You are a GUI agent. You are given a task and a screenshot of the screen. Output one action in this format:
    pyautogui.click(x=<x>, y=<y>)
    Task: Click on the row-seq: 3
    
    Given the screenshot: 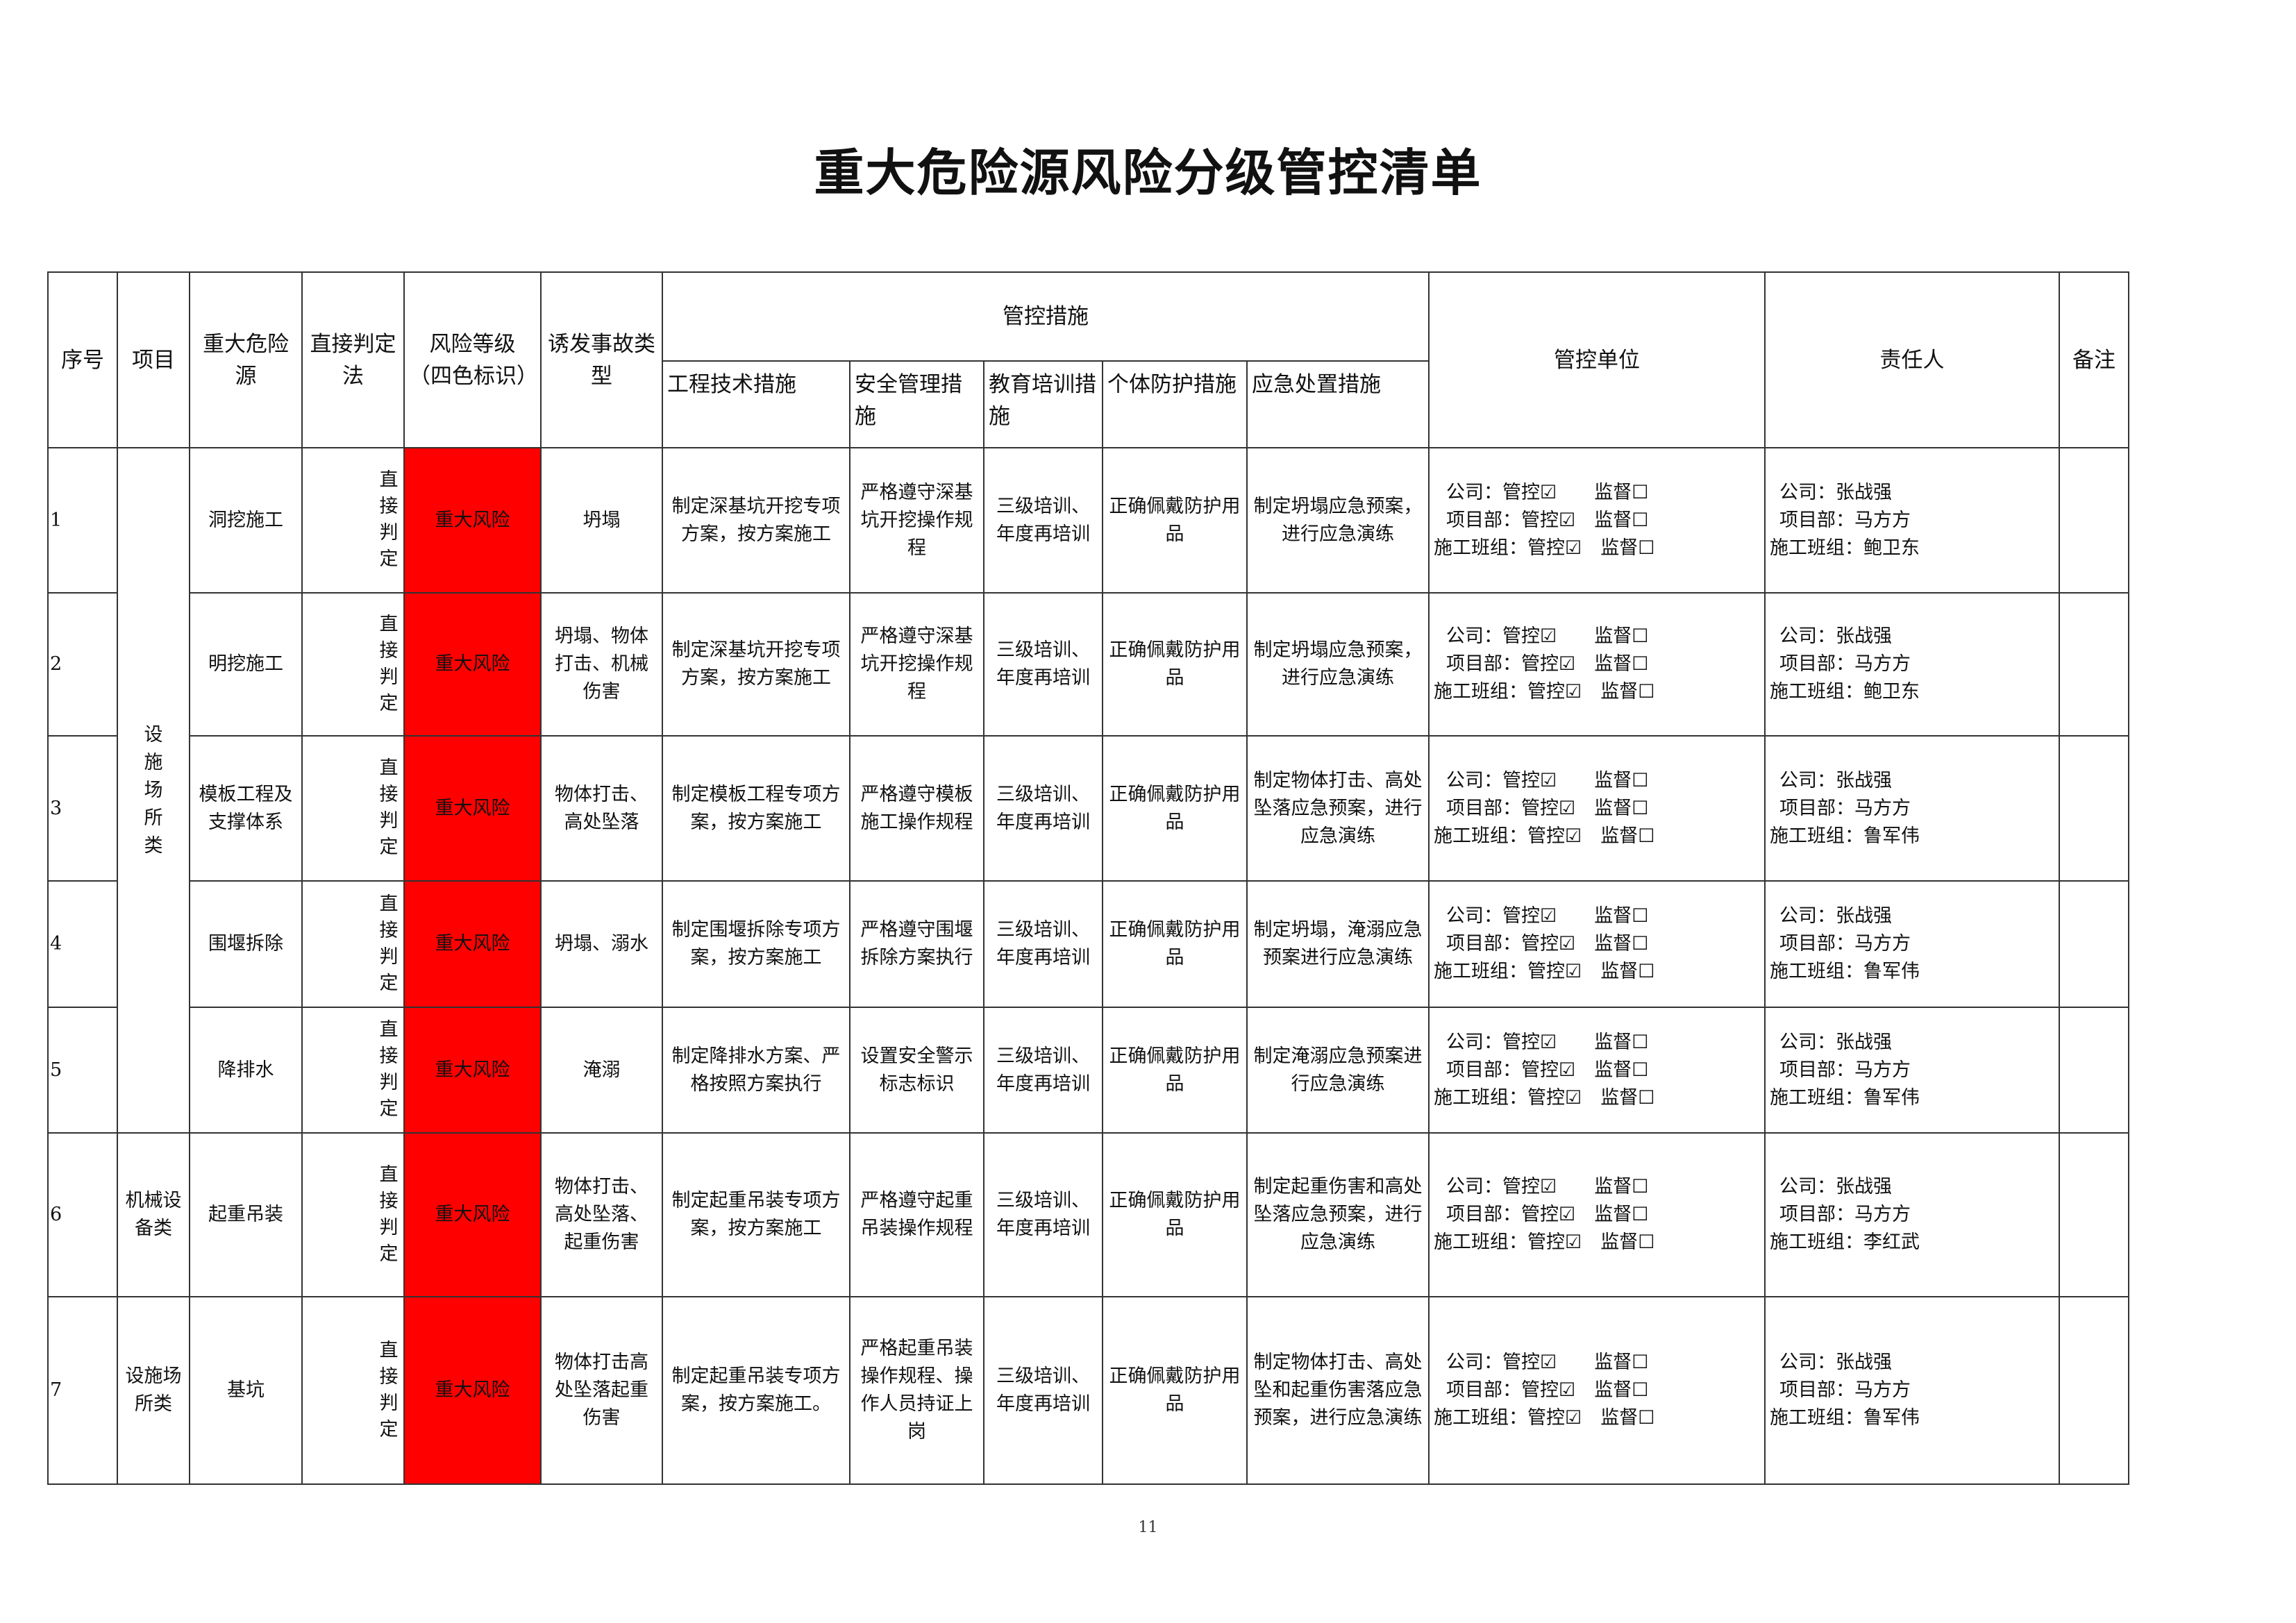 What is the action you would take?
    pyautogui.click(x=82, y=808)
    